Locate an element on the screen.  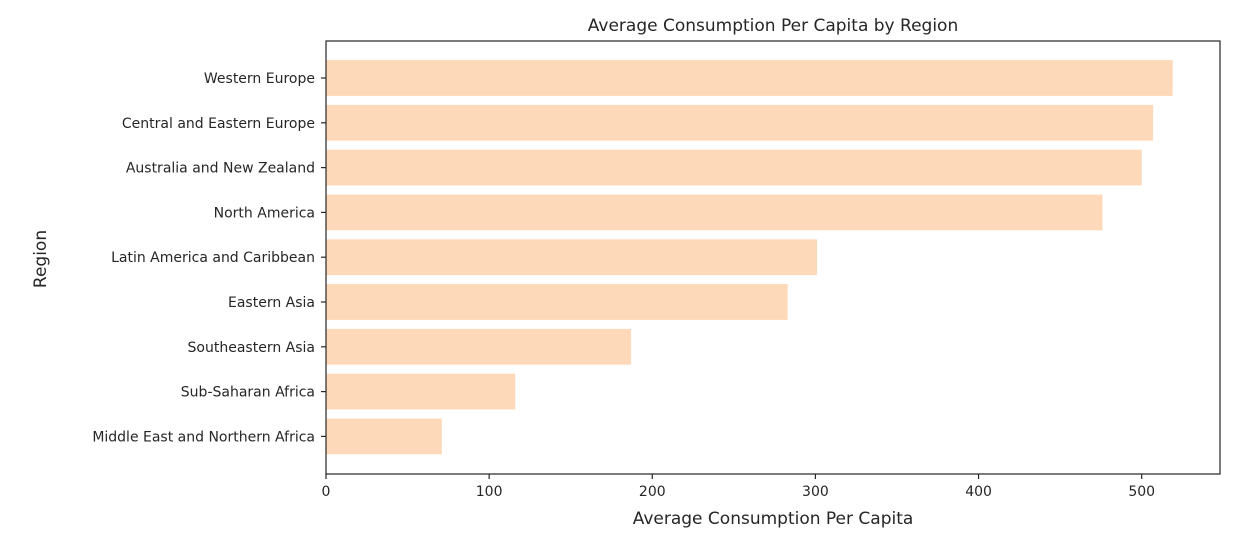
x-tick-label: 400 is located at coordinates (978, 492).